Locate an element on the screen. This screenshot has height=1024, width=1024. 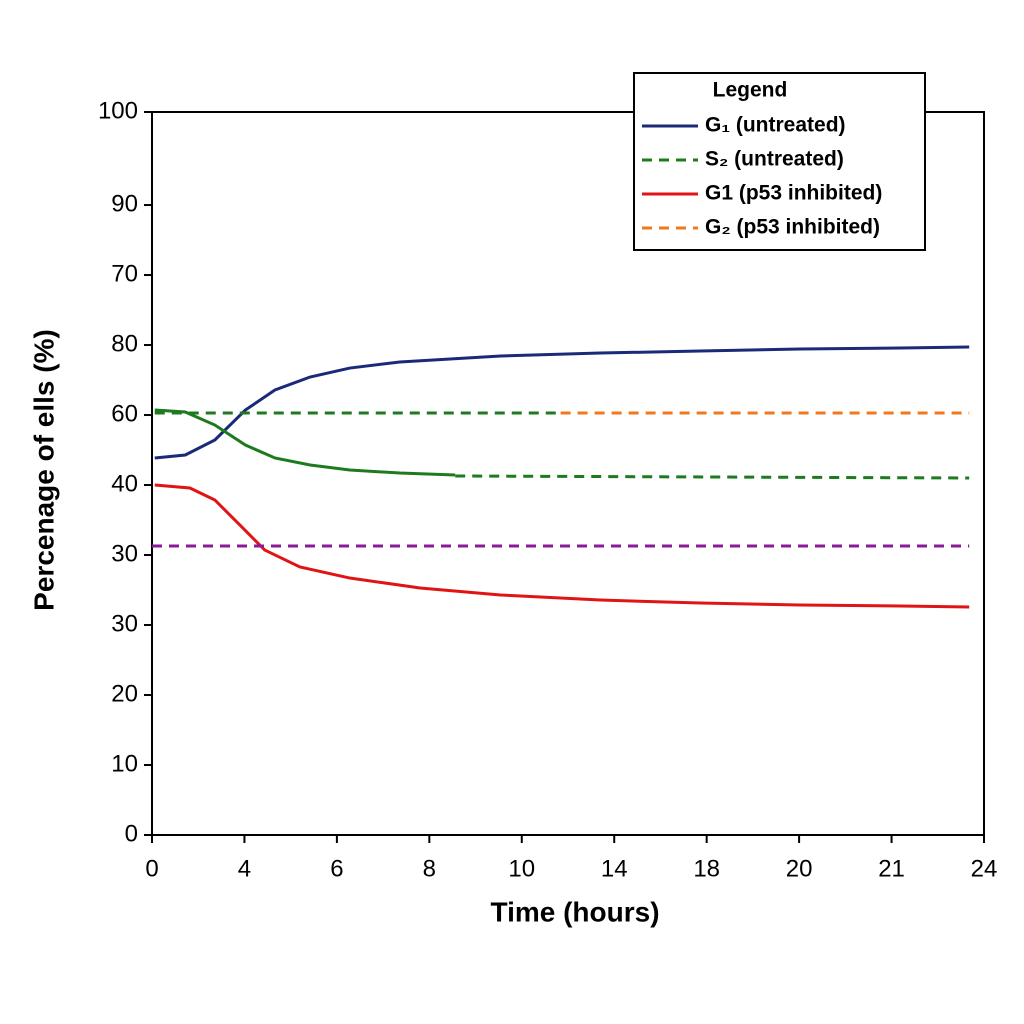
x-tick-label: 8 is located at coordinates (429, 868).